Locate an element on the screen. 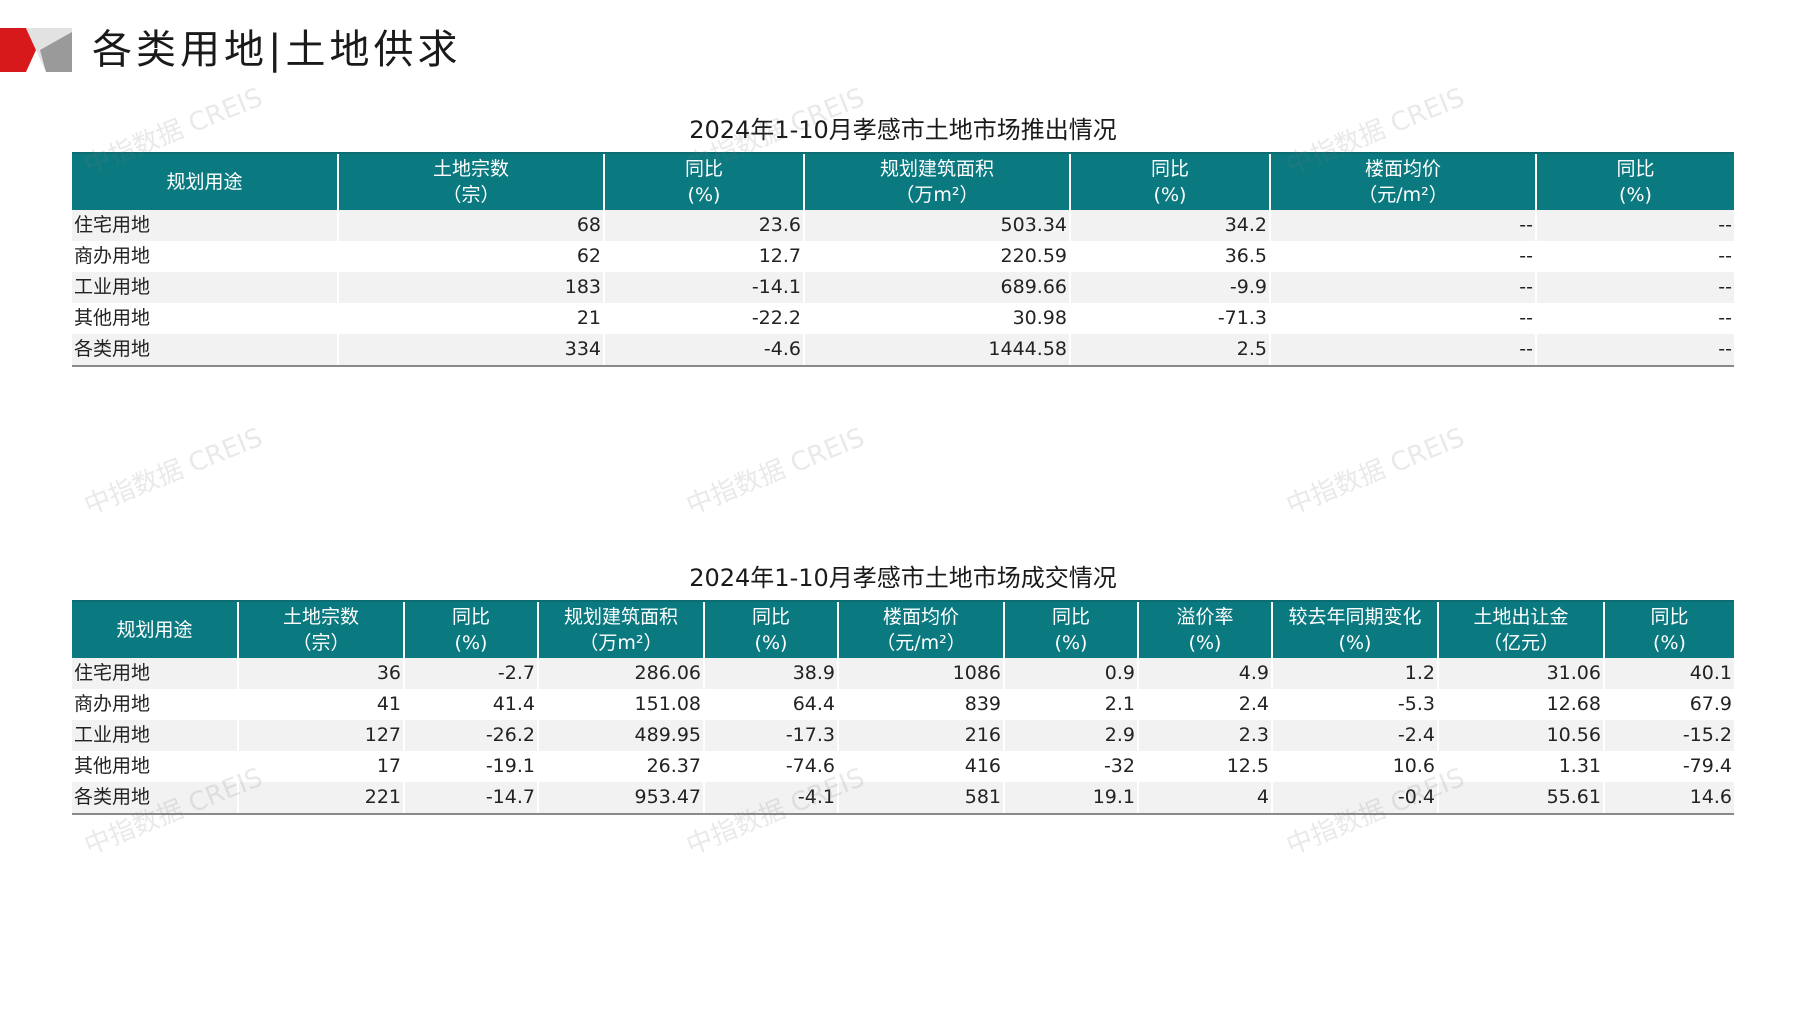  table-cell: 23.6 is located at coordinates (703, 225).